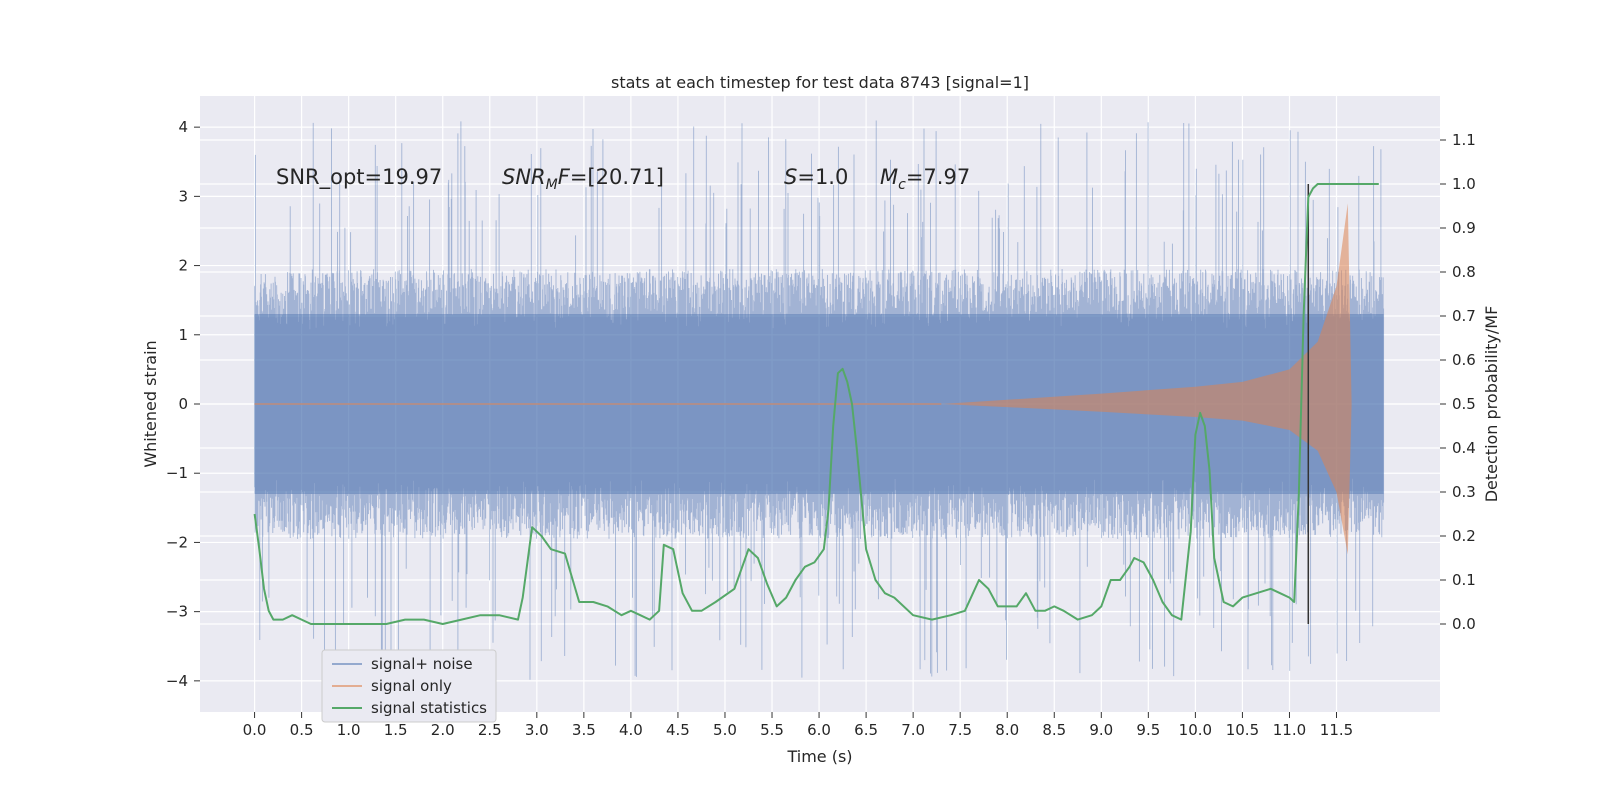 This screenshot has height=804, width=1600. I want to click on x-tick-label: 5.0, so click(725, 730).